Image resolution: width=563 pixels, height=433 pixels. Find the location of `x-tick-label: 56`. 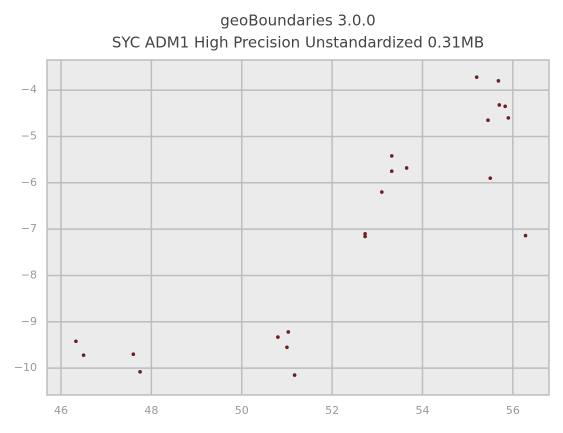

x-tick-label: 56 is located at coordinates (513, 410).